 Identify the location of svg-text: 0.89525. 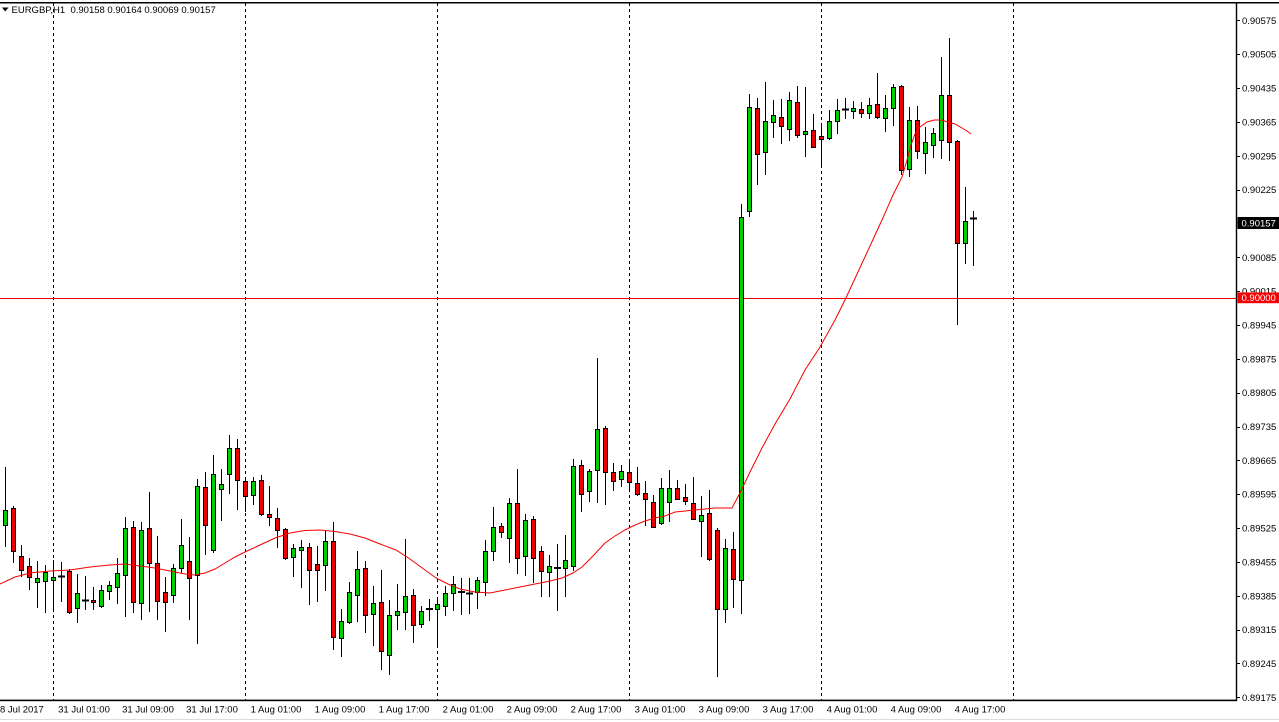
(1259, 529).